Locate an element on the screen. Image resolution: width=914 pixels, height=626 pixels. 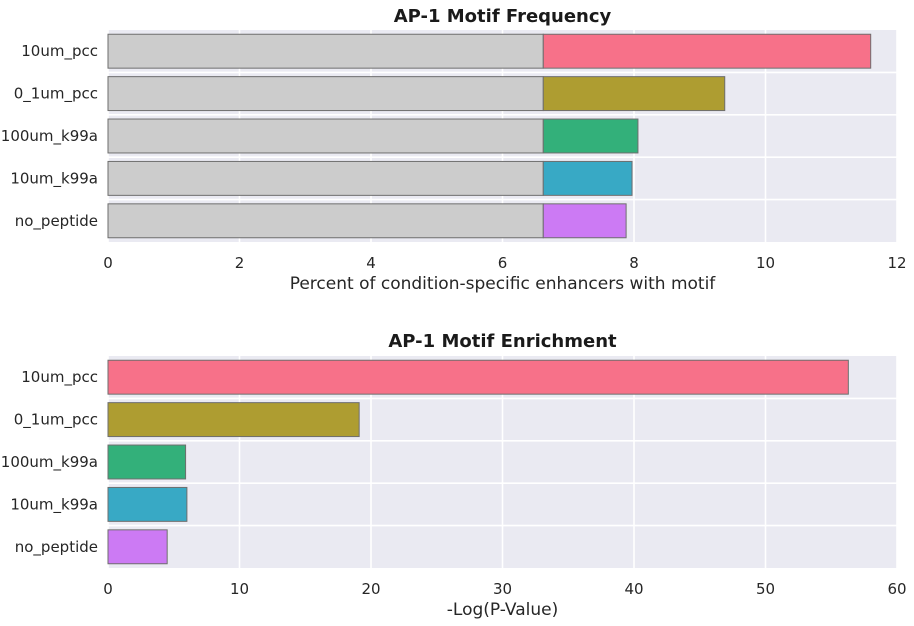
frequency-x-tick-label: 6 is located at coordinates (503, 263).